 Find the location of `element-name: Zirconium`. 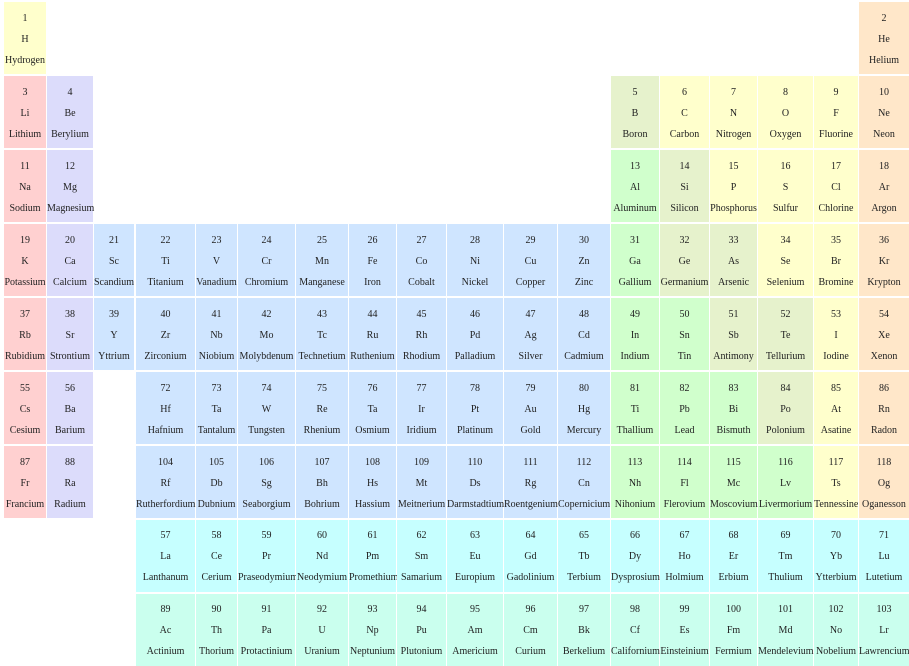

element-name: Zirconium is located at coordinates (165, 356).